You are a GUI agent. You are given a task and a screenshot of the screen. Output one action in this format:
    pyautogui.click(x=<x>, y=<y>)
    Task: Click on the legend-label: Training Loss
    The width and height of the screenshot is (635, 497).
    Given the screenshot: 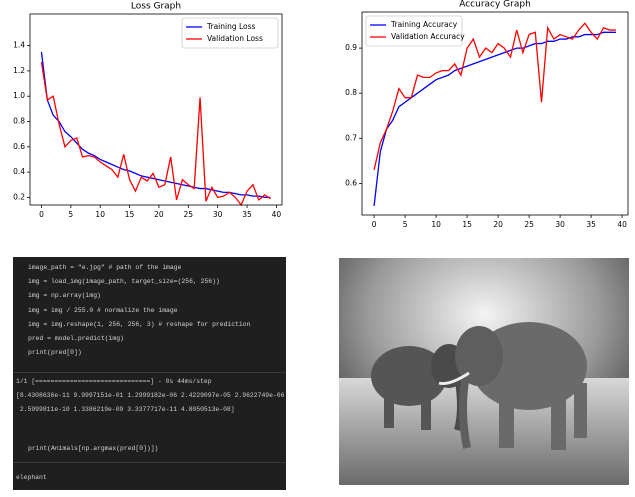 What is the action you would take?
    pyautogui.click(x=231, y=26)
    